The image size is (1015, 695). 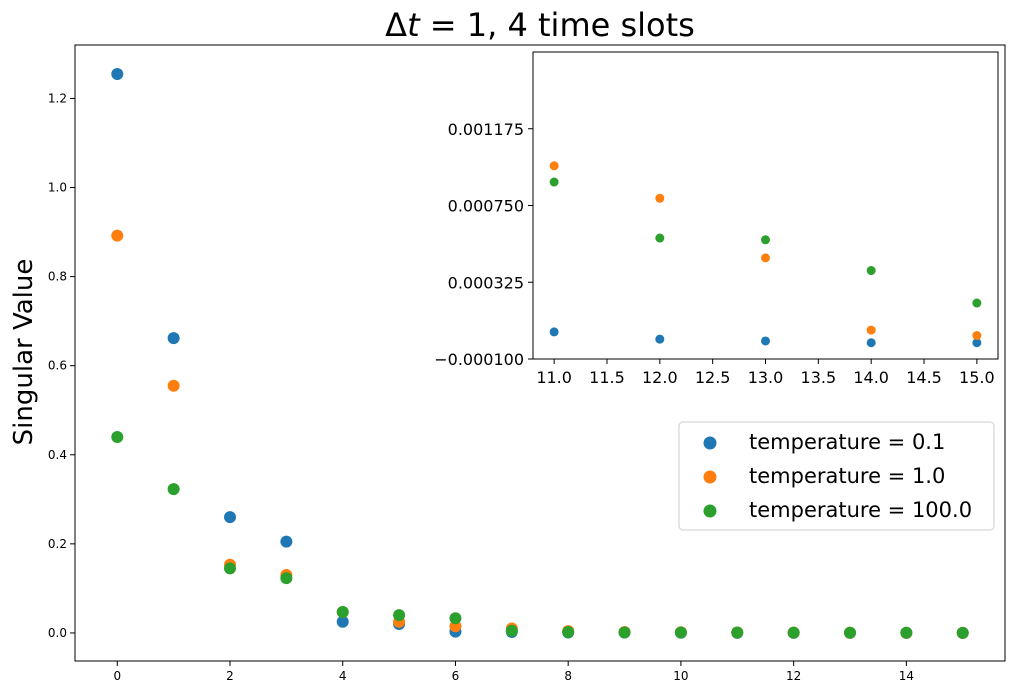 What do you see at coordinates (57, 633) in the screenshot?
I see `y-tick-label: 0.0` at bounding box center [57, 633].